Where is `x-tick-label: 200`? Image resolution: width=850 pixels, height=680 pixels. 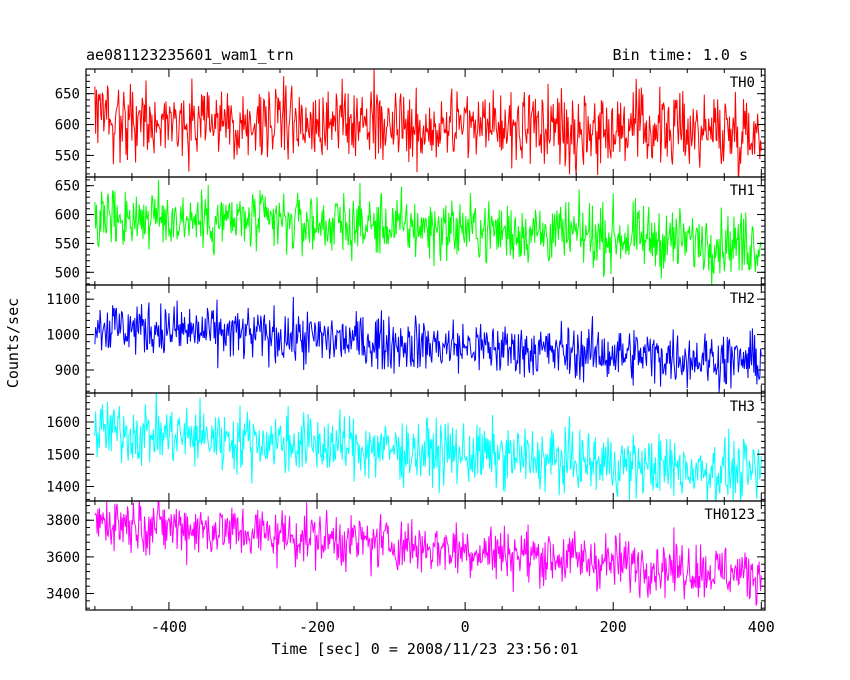
x-tick-label: 200 is located at coordinates (613, 627).